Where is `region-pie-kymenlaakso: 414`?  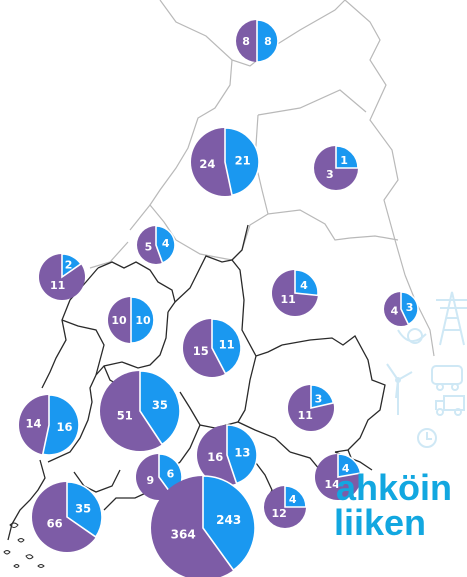 region-pie-kymenlaakso: 414 is located at coordinates (338, 476).